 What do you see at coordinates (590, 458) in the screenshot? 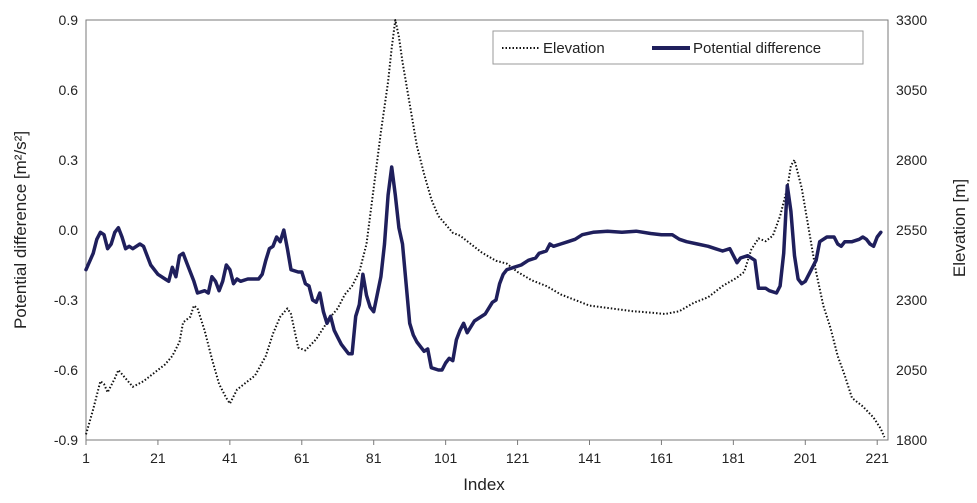
I see `x-tick-label: 141` at bounding box center [590, 458].